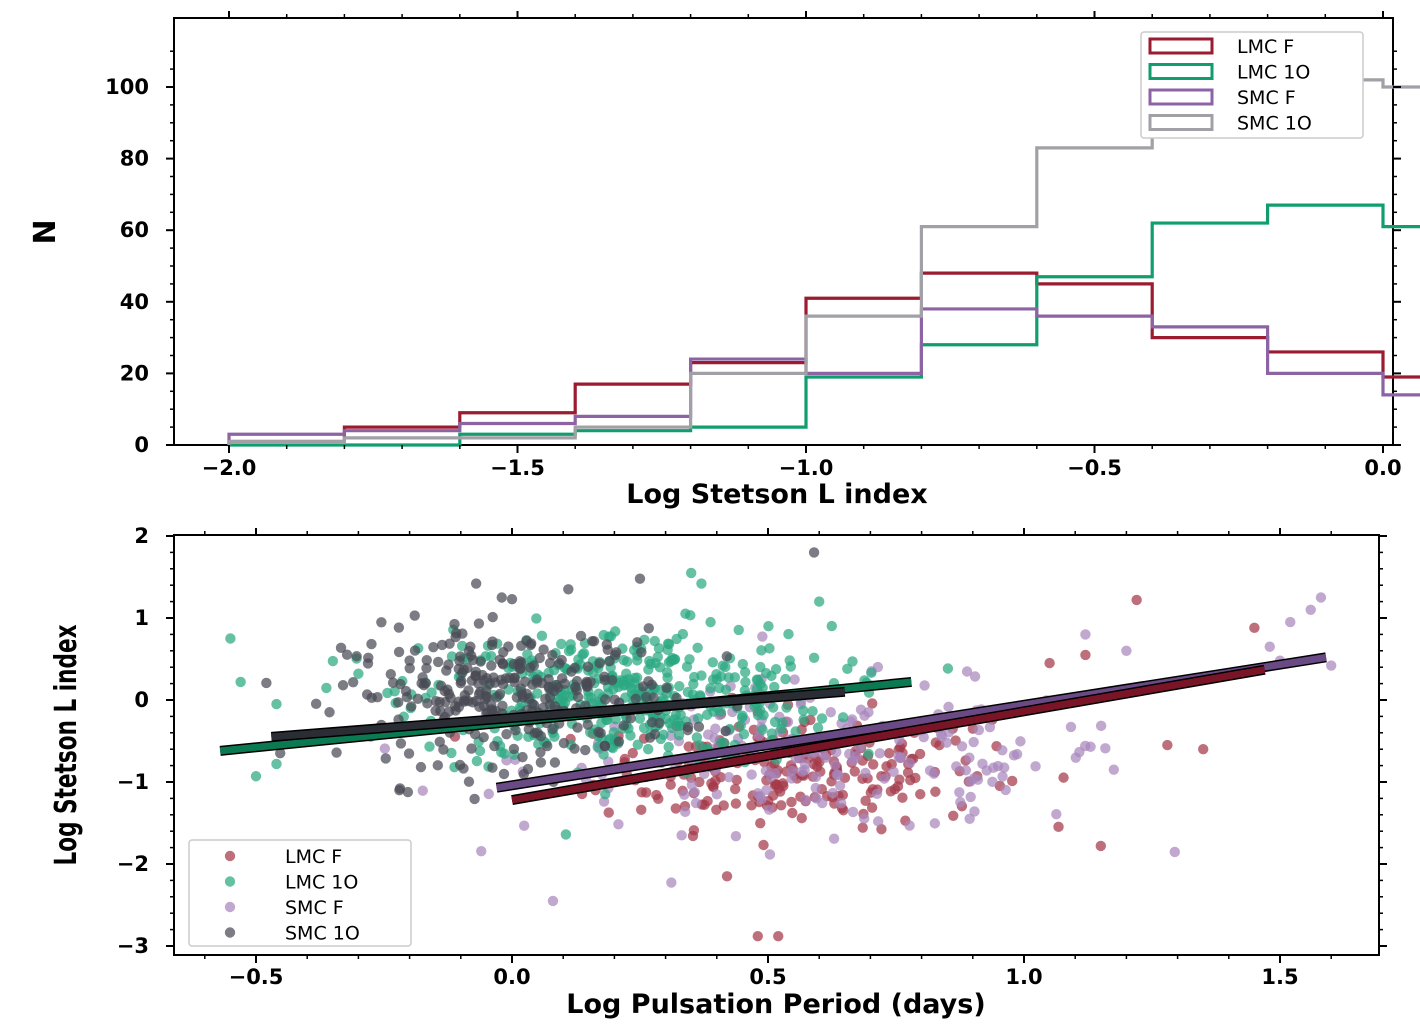 The width and height of the screenshot is (1420, 1035). I want to click on scatter-x-tick-label: 0.5, so click(767, 977).